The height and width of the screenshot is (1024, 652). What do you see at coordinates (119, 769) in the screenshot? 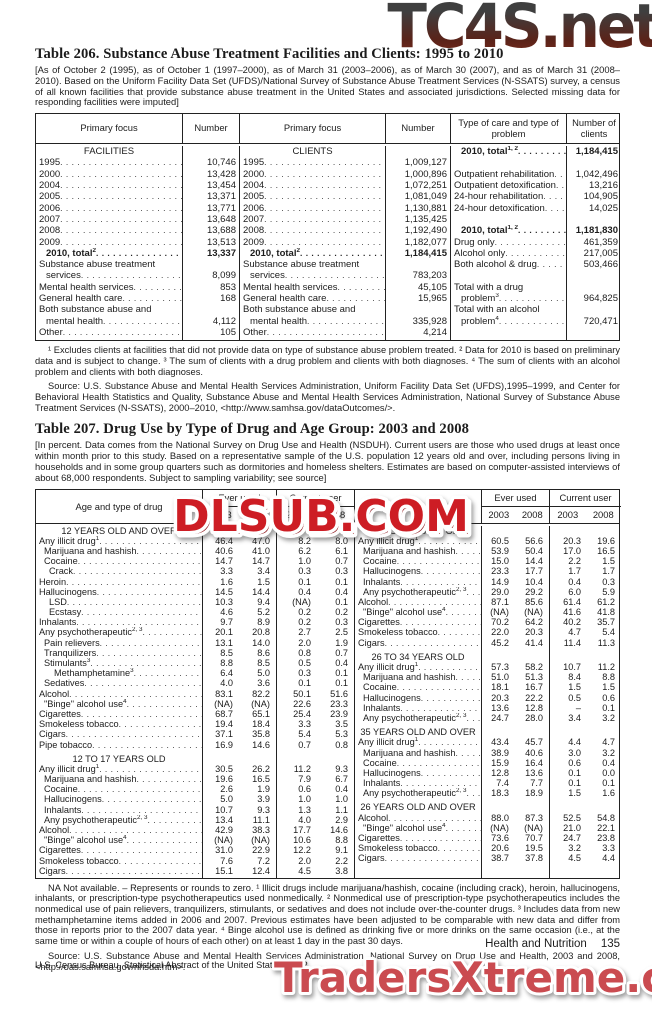
I see `t207-row-label: Any illicit drug1` at bounding box center [119, 769].